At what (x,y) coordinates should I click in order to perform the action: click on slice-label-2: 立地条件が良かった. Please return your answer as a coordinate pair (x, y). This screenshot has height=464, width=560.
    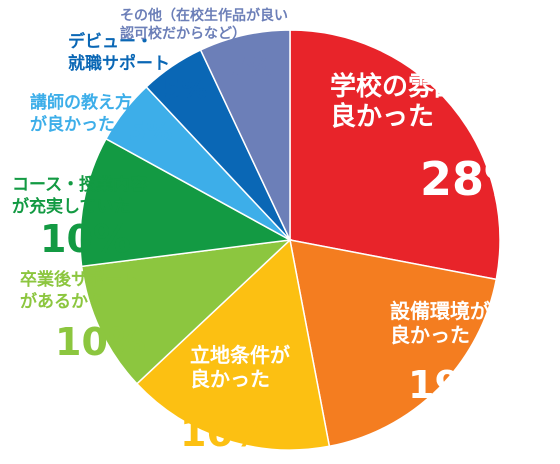
    Looking at the image, I should click on (240, 367).